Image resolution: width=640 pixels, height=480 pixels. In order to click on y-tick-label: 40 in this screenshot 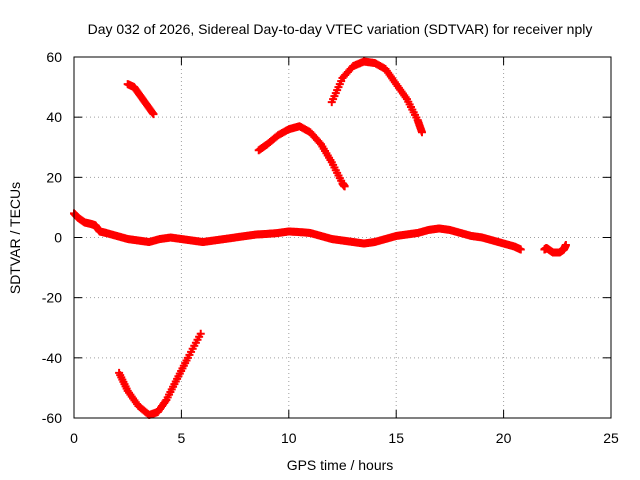, I will do `click(54, 117)`.